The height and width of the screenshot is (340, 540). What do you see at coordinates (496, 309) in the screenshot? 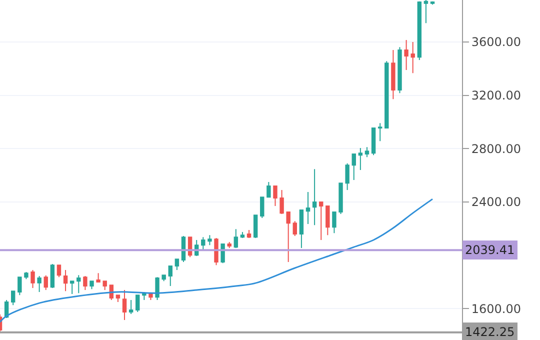
I see `y-tick-label: 1600.00` at bounding box center [496, 309].